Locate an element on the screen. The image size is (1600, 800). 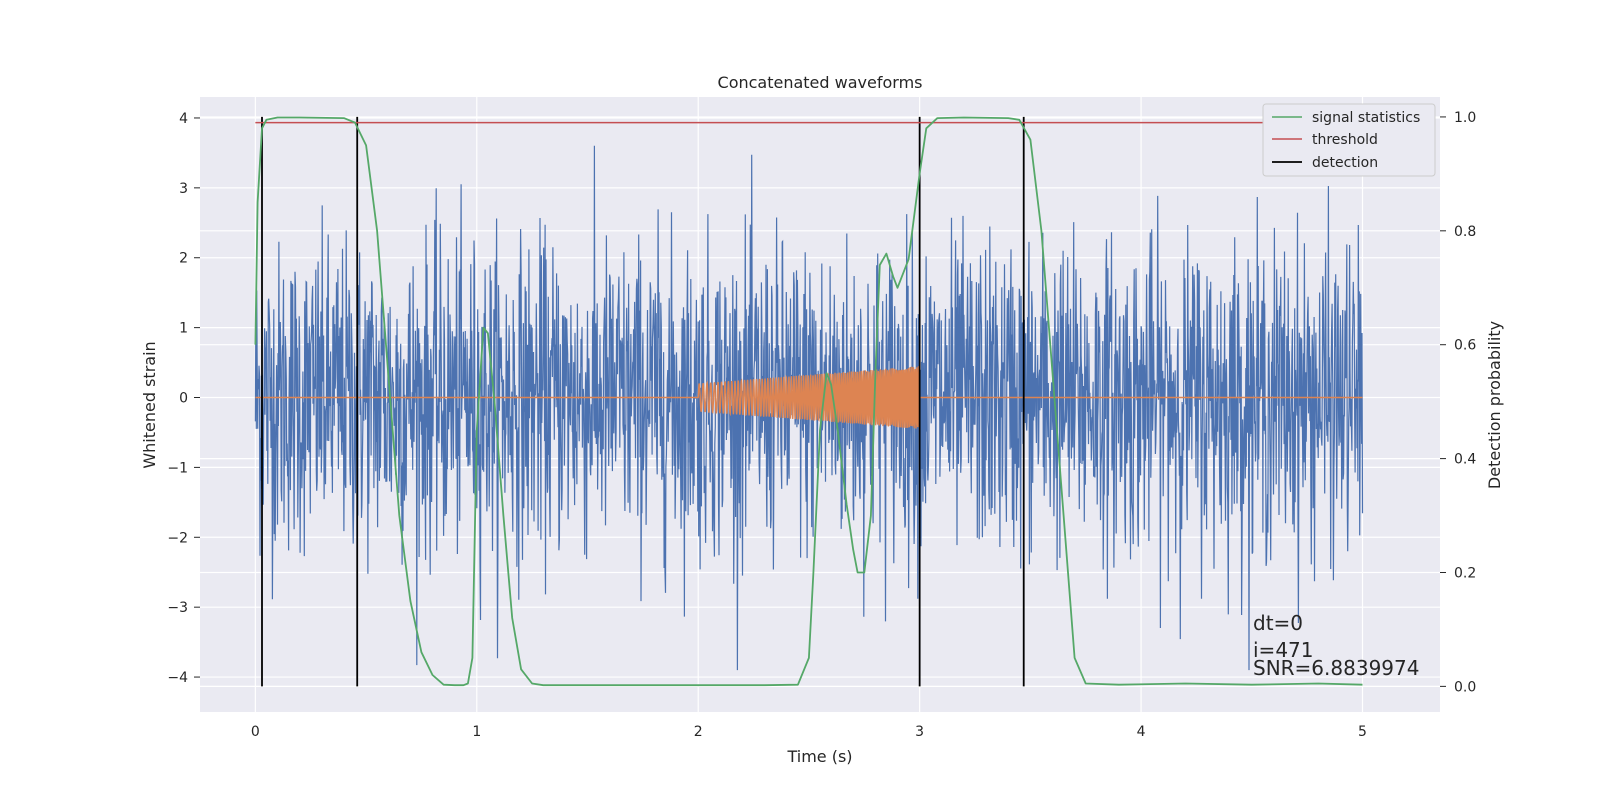
legend: signal statistics threshold detection is located at coordinates (1349, 140).